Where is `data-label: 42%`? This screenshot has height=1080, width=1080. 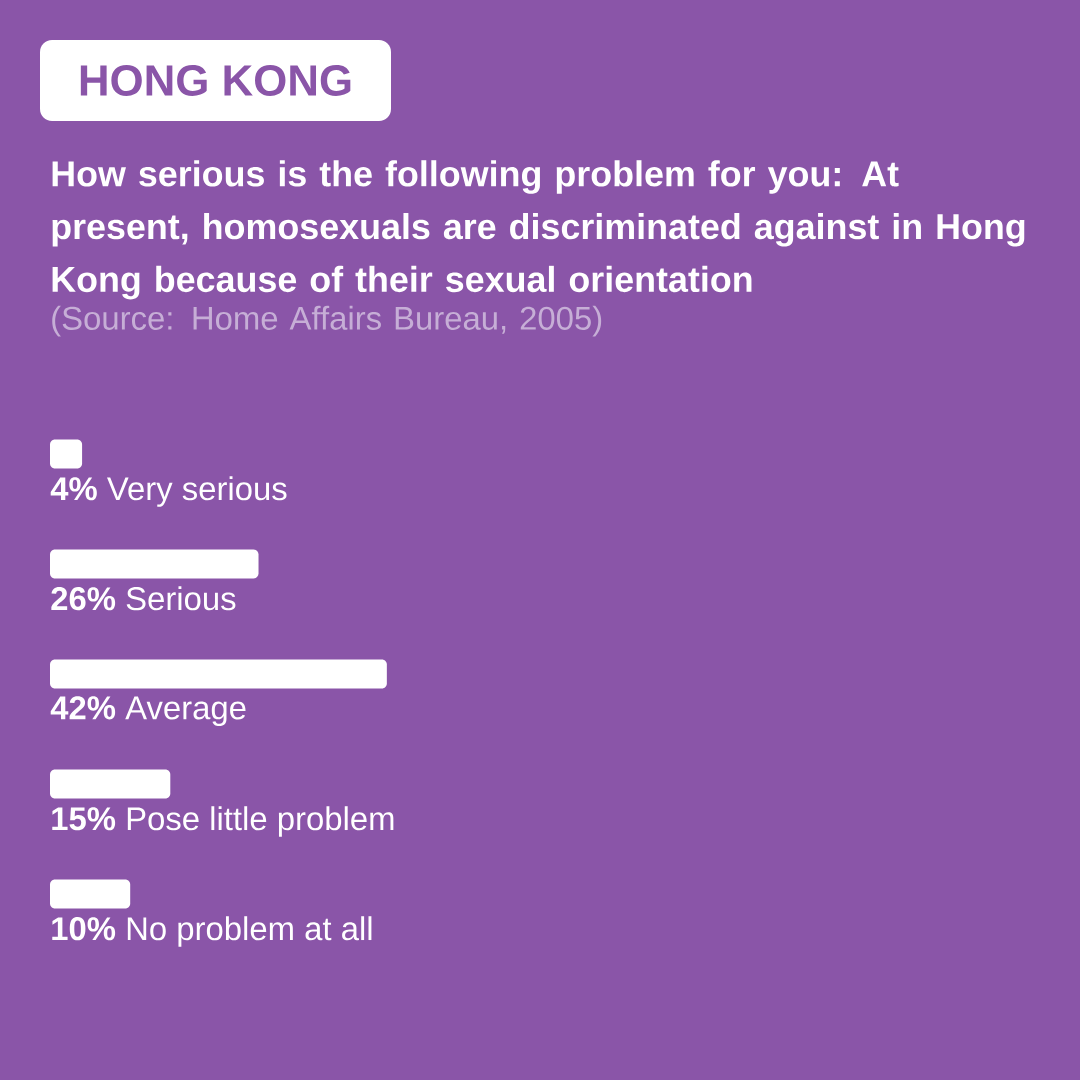
data-label: 42% is located at coordinates (83, 708).